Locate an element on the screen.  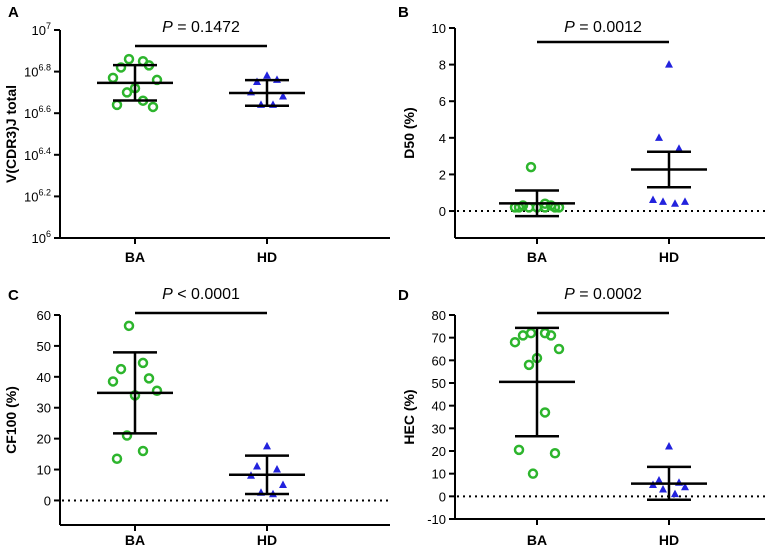
panel-label: A is located at coordinates (13, 12).